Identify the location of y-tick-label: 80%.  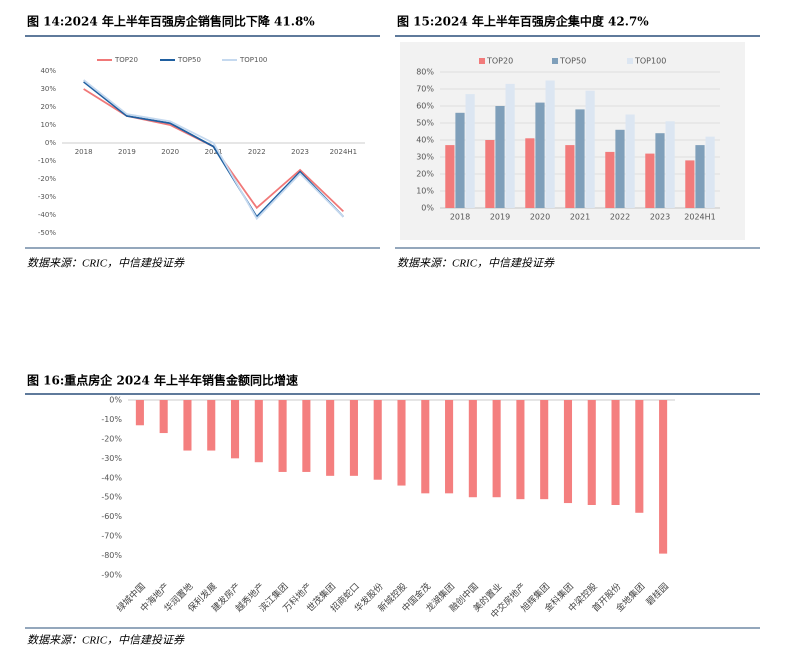
(425, 72).